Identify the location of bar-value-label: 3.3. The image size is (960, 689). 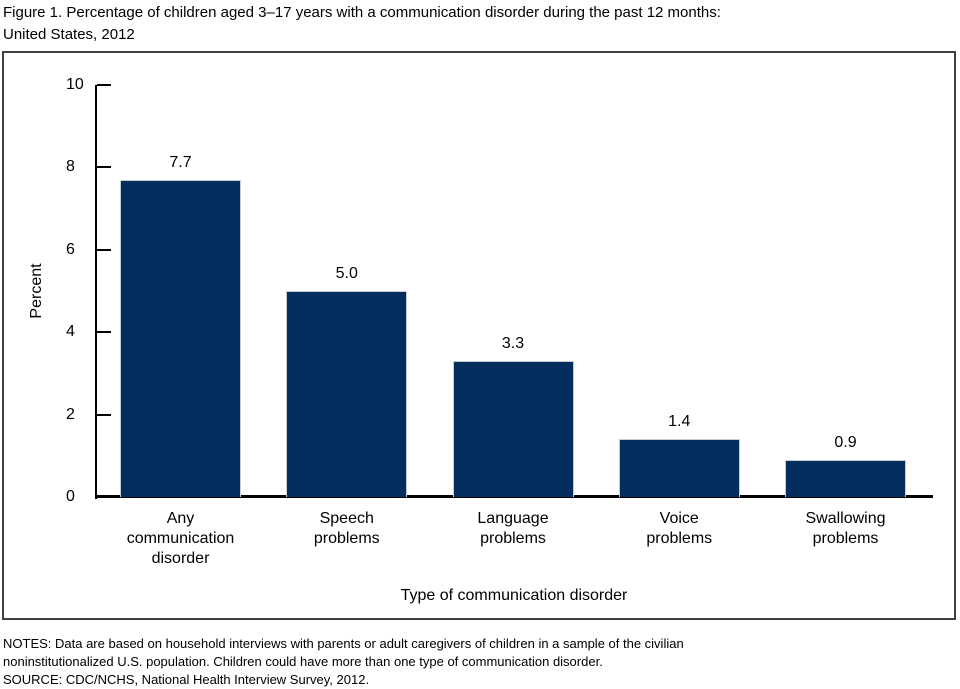
(513, 344).